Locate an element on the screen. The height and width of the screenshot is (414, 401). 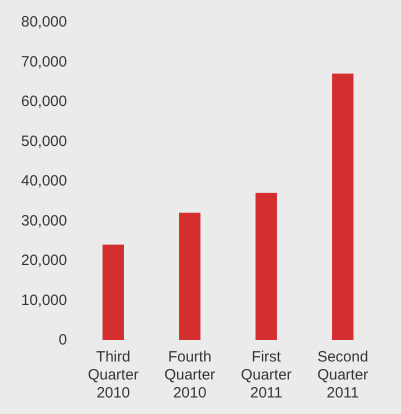
y-tick-label: 50,000 is located at coordinates (44, 141).